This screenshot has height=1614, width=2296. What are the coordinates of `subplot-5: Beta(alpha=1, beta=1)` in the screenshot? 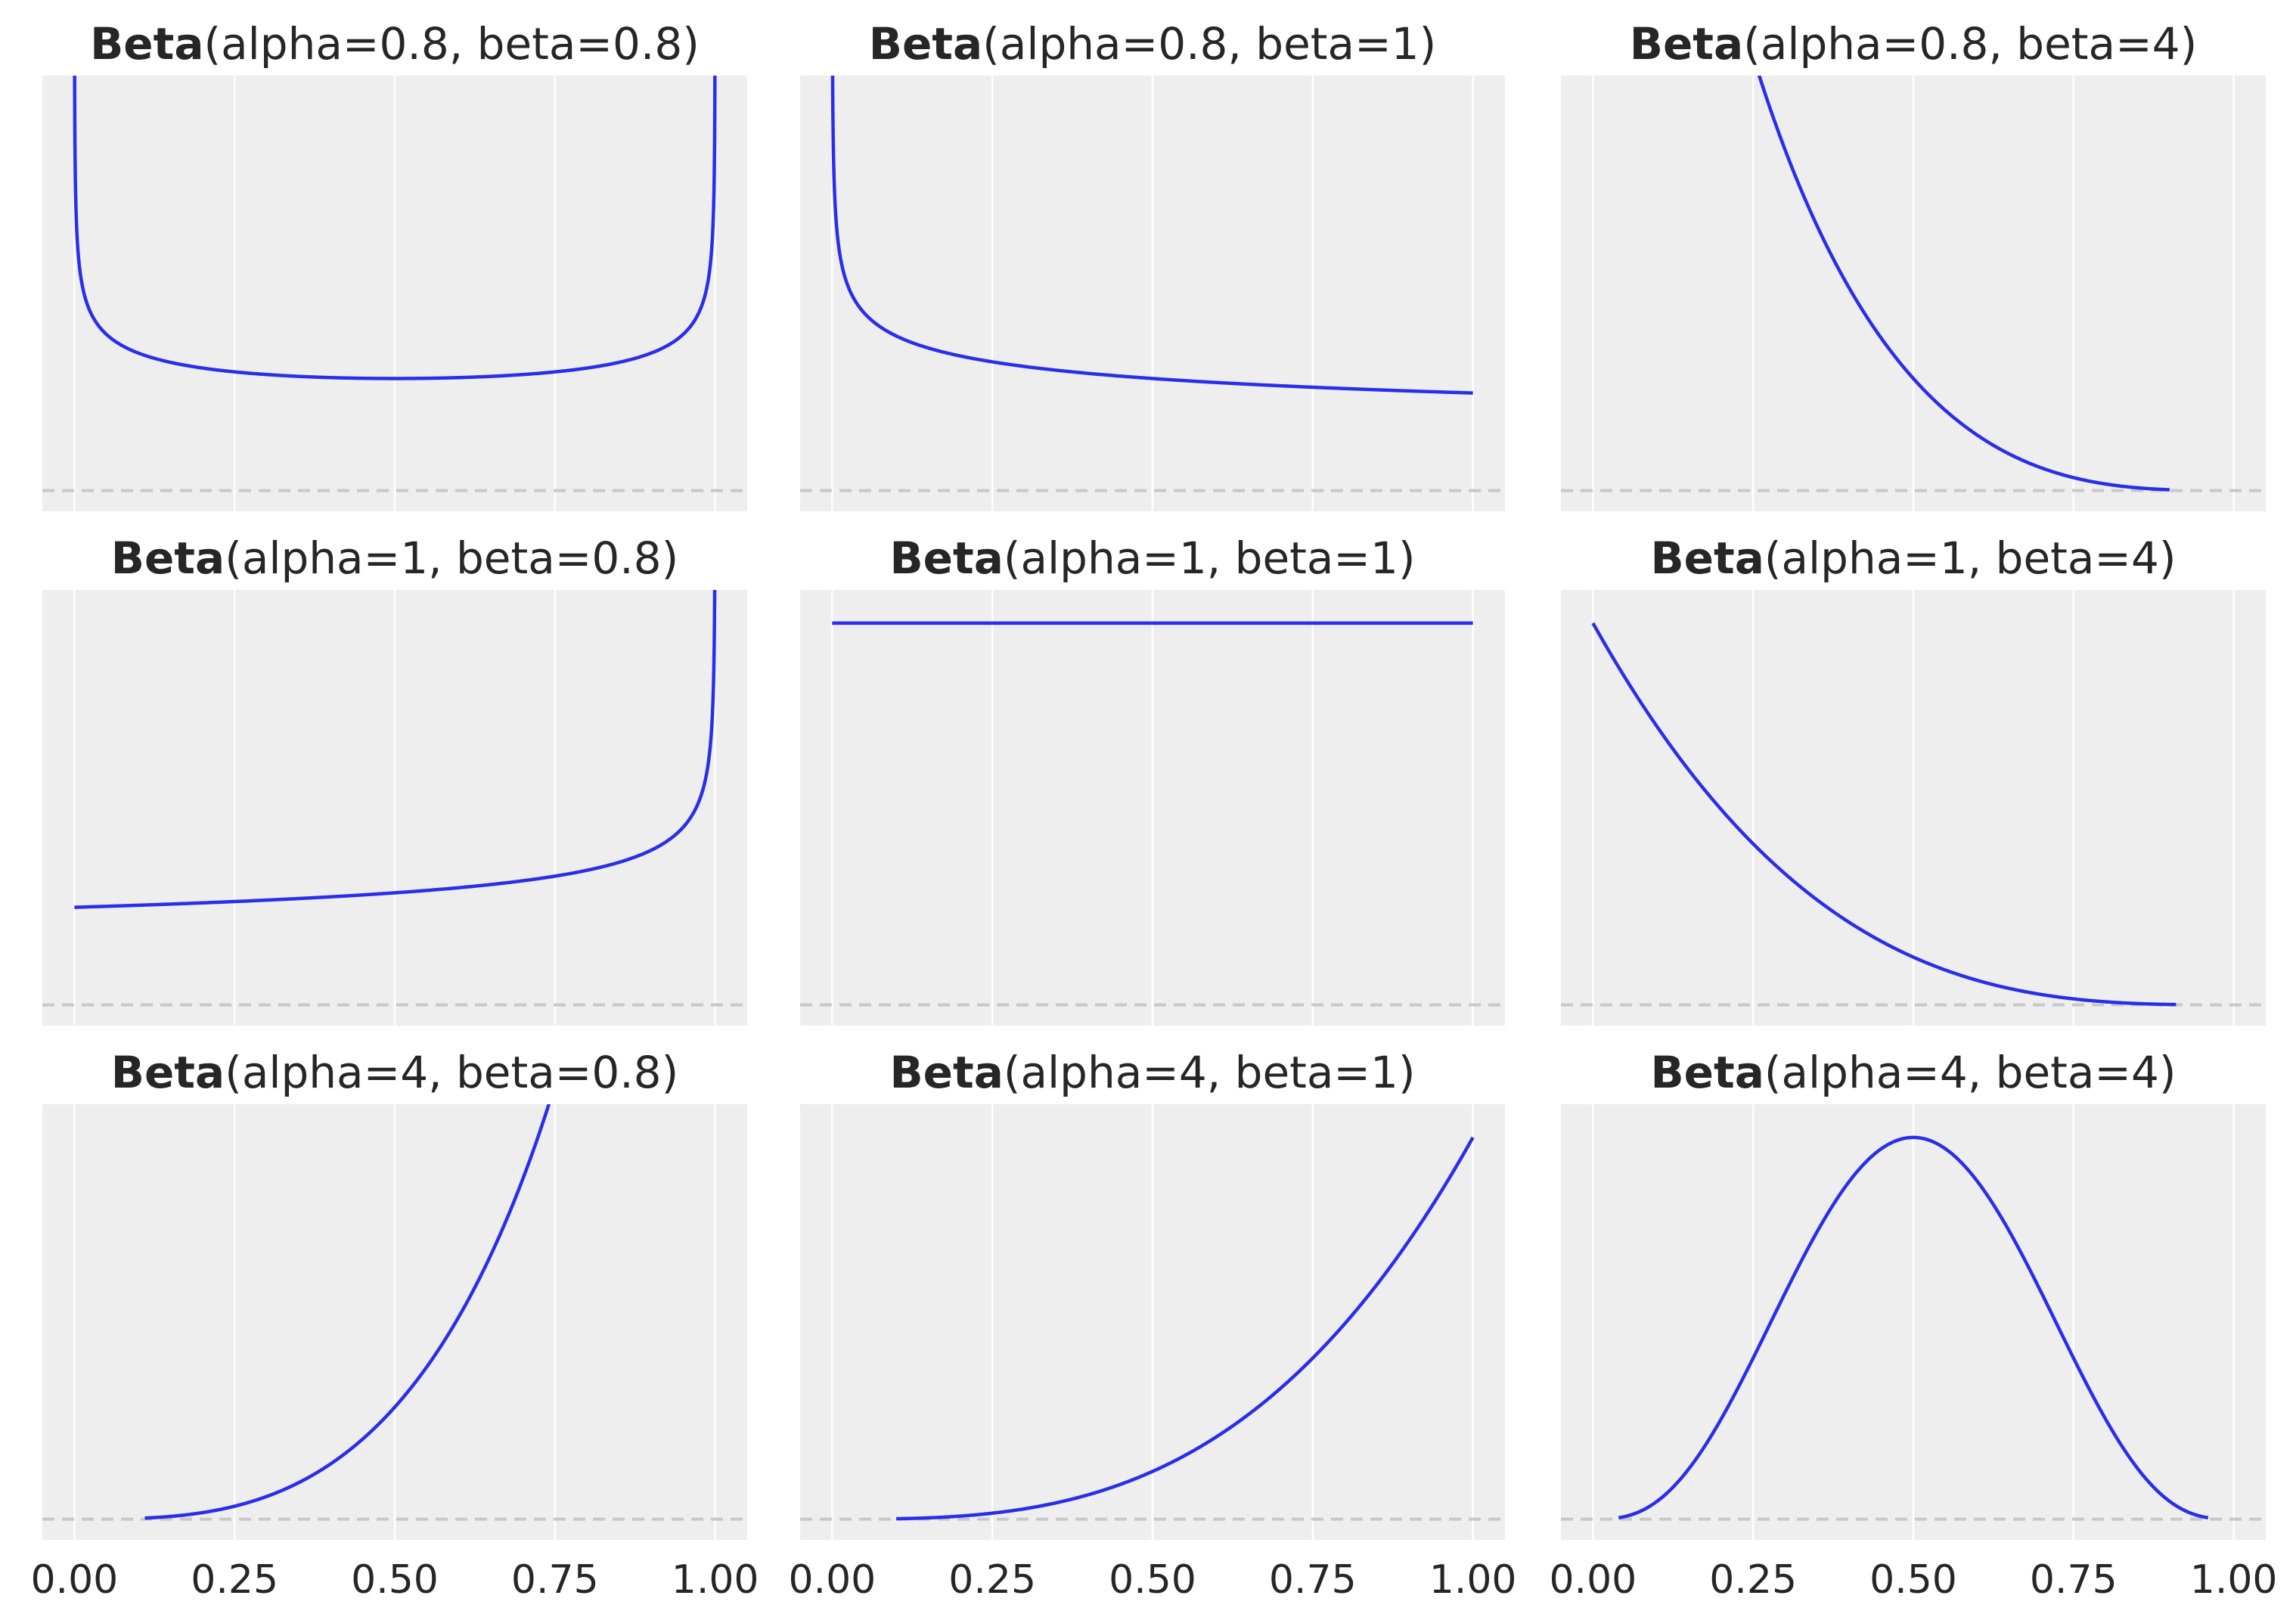 It's located at (1152, 779).